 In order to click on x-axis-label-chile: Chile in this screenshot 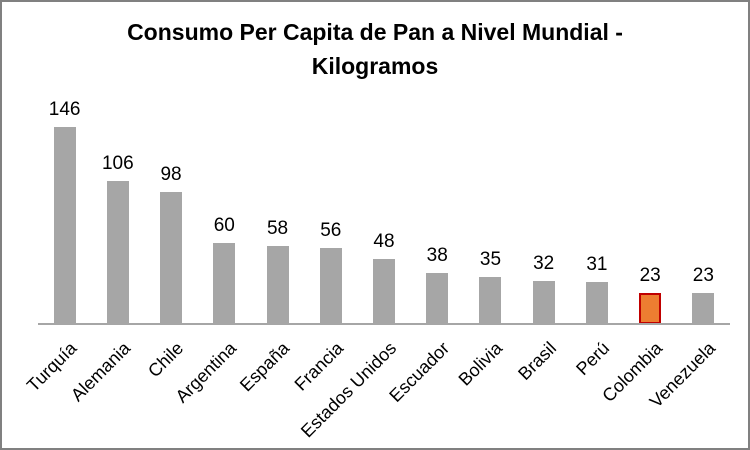, I will do `click(166, 360)`.